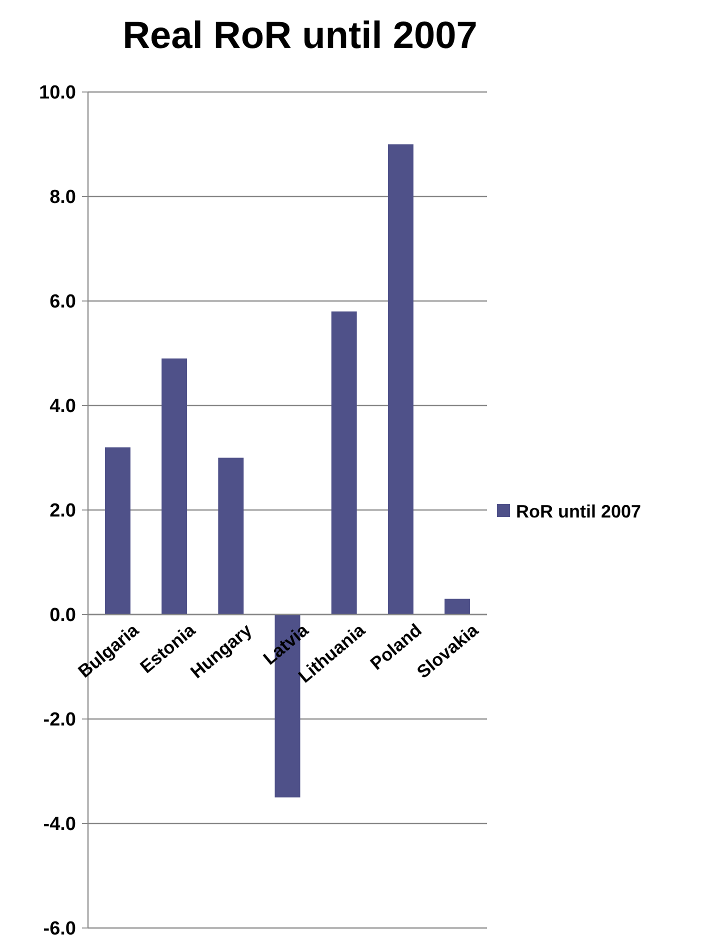 This screenshot has width=726, height=945. What do you see at coordinates (63, 302) in the screenshot?
I see `y-tick-label: 6.0` at bounding box center [63, 302].